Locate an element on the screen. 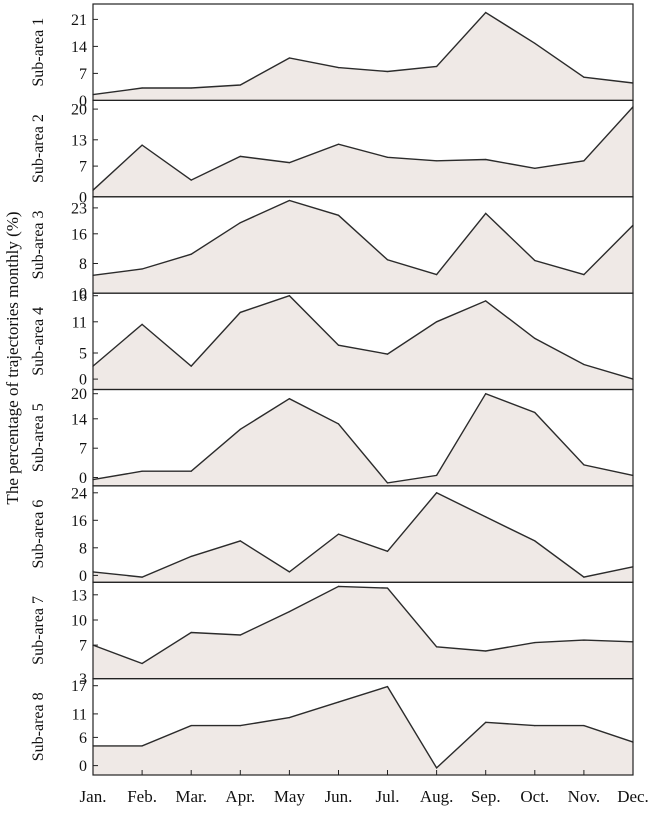 The image size is (650, 813). data-point-subarea-5-oct is located at coordinates (535, 412).